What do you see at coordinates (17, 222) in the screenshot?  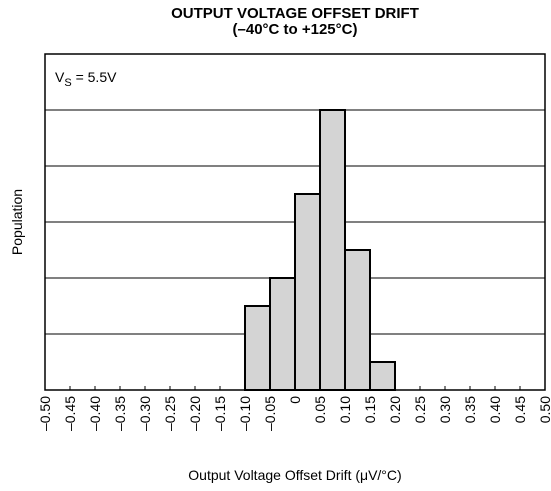 I see `y-axis-label: Population` at bounding box center [17, 222].